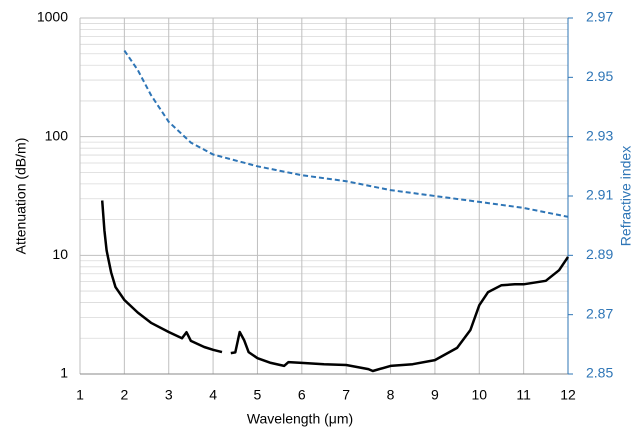  What do you see at coordinates (213, 395) in the screenshot?
I see `x-tick-label: 4` at bounding box center [213, 395].